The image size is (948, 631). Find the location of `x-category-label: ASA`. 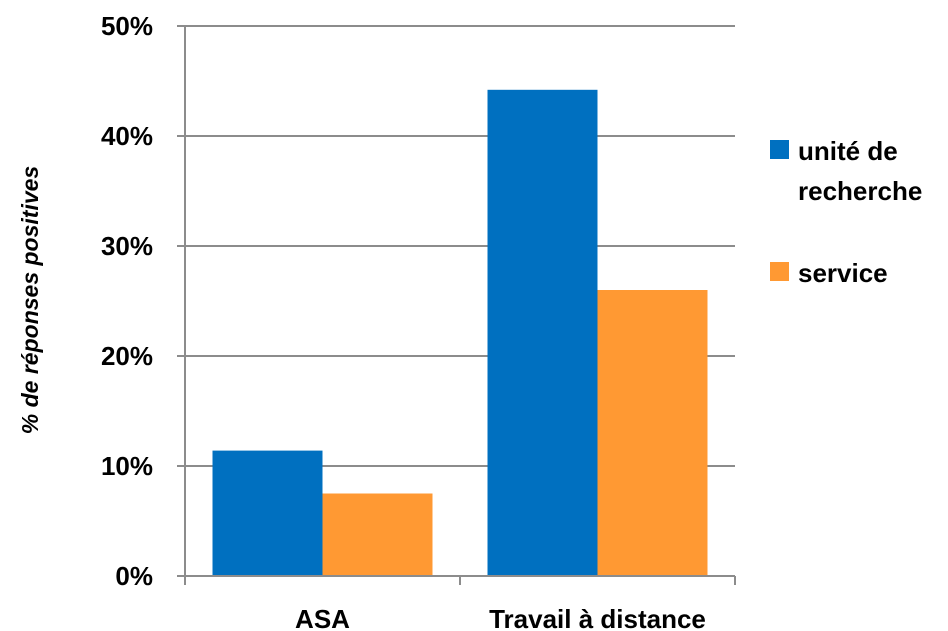

x-category-label: ASA is located at coordinates (322, 617).